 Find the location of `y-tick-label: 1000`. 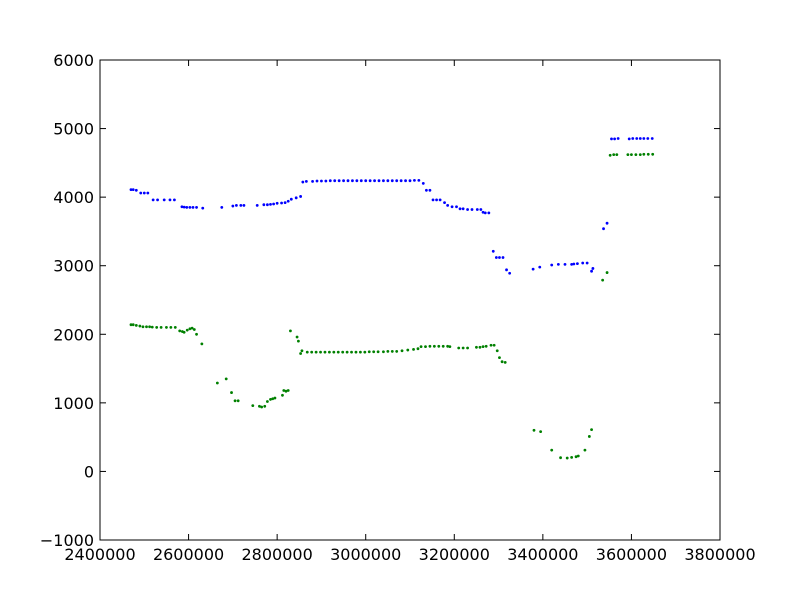

y-tick-label: 1000 is located at coordinates (73, 403).